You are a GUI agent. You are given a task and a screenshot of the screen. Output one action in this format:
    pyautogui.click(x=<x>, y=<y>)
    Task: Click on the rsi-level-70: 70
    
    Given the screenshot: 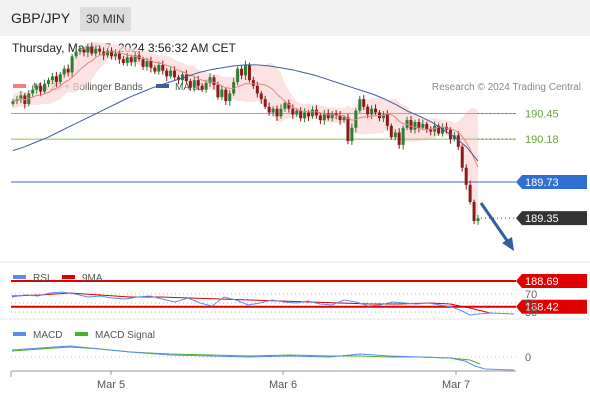 What is the action you would take?
    pyautogui.click(x=531, y=295)
    